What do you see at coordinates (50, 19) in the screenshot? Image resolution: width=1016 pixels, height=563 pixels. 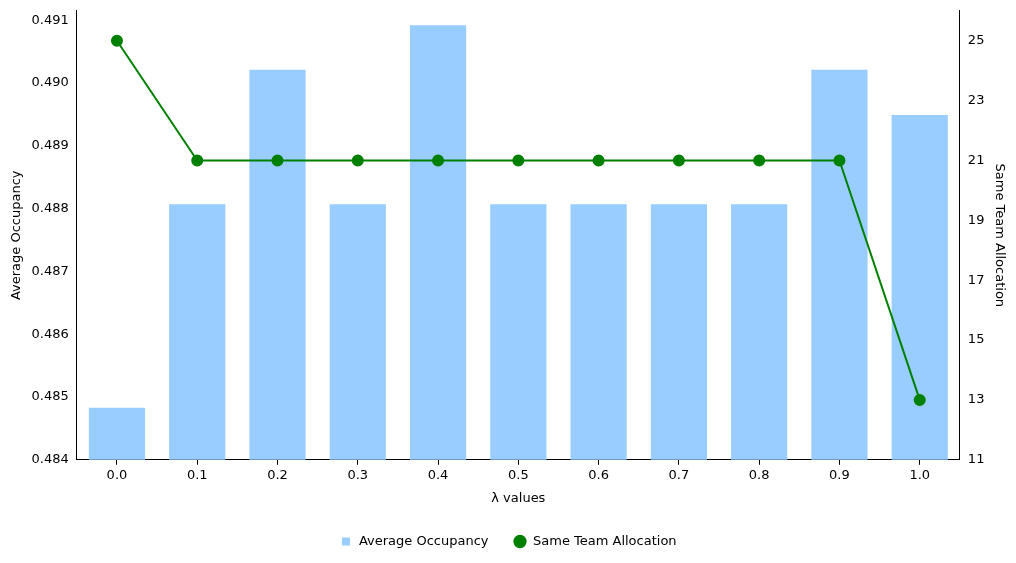 I see `y-tick-label: 0.491` at bounding box center [50, 19].